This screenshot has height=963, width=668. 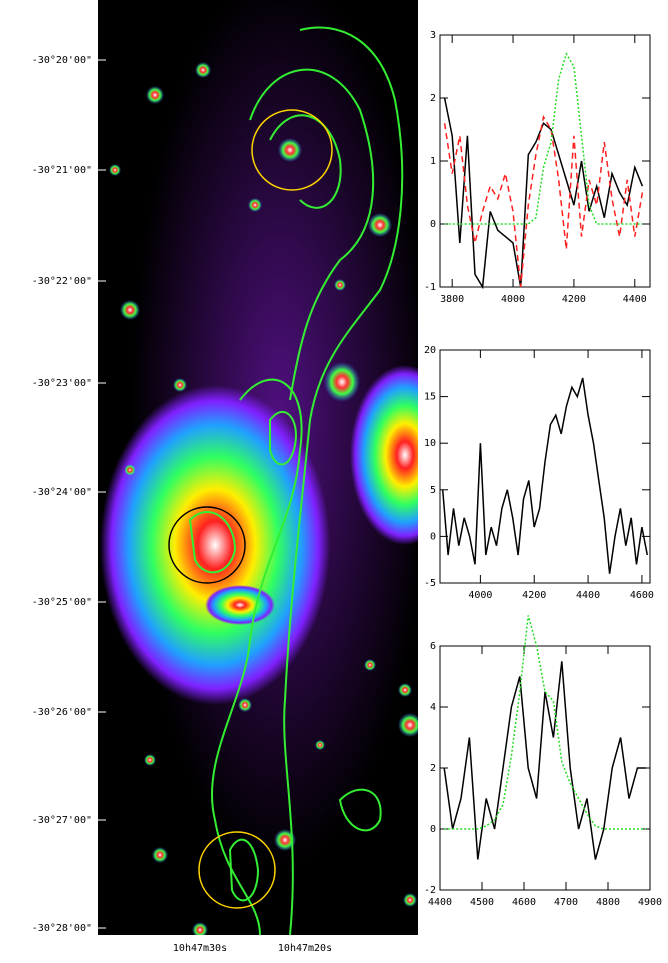 What do you see at coordinates (62, 281) in the screenshot?
I see `dec-label: -30°22'00"` at bounding box center [62, 281].